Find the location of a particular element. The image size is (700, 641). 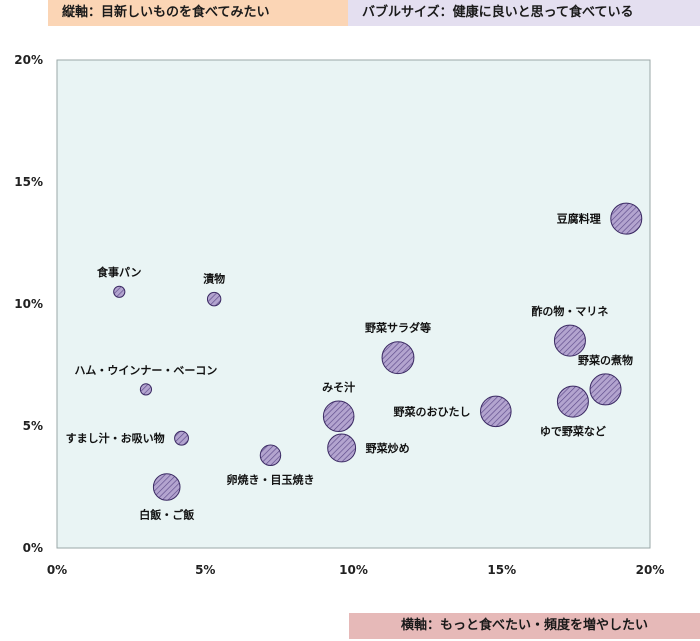

x-axis-title: 横軸：もっと食べたい・頻度を増やしたい is located at coordinates (524, 626).